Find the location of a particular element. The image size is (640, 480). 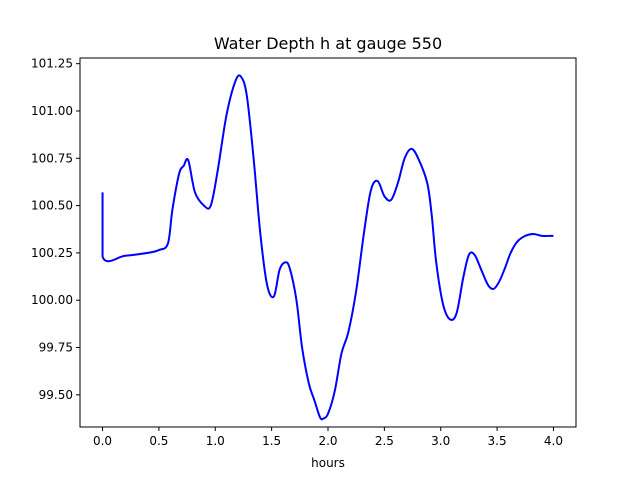

x-tick-label: 3.0 is located at coordinates (440, 441).